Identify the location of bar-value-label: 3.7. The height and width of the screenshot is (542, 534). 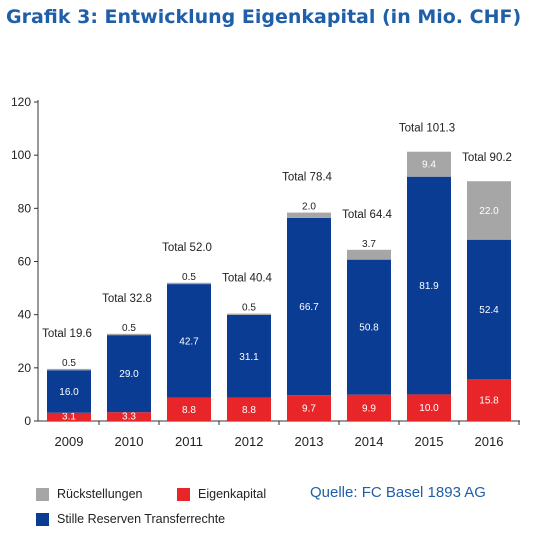
(369, 244).